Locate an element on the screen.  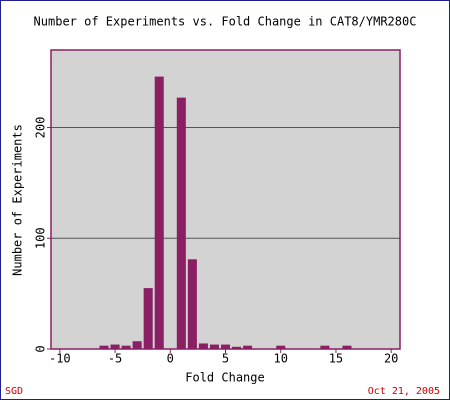
y-tick-label: 200 is located at coordinates (41, 128).